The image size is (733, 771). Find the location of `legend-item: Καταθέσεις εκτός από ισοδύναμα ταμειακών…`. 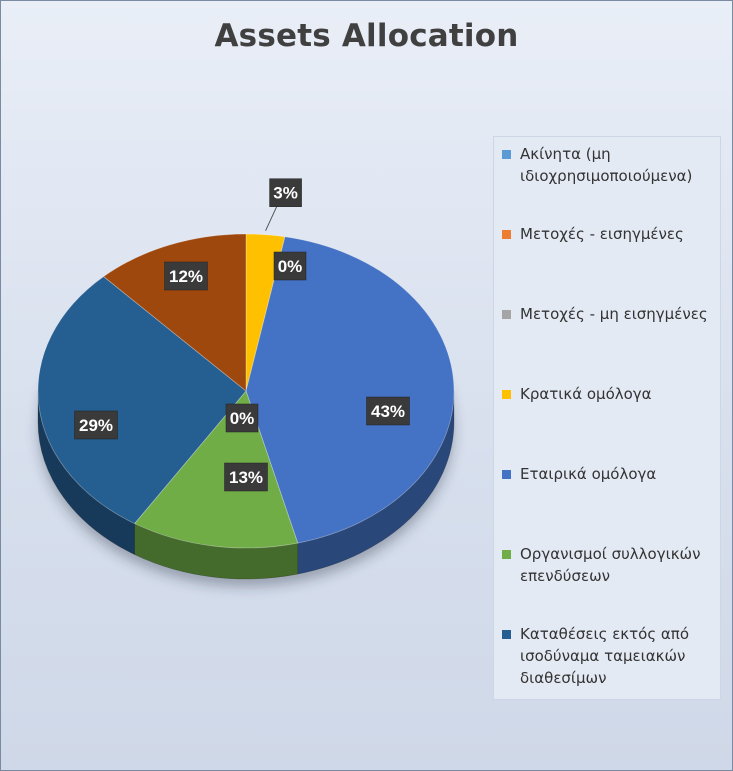

legend-item: Καταθέσεις εκτός από ισοδύναμα ταμειακών… is located at coordinates (610, 656).